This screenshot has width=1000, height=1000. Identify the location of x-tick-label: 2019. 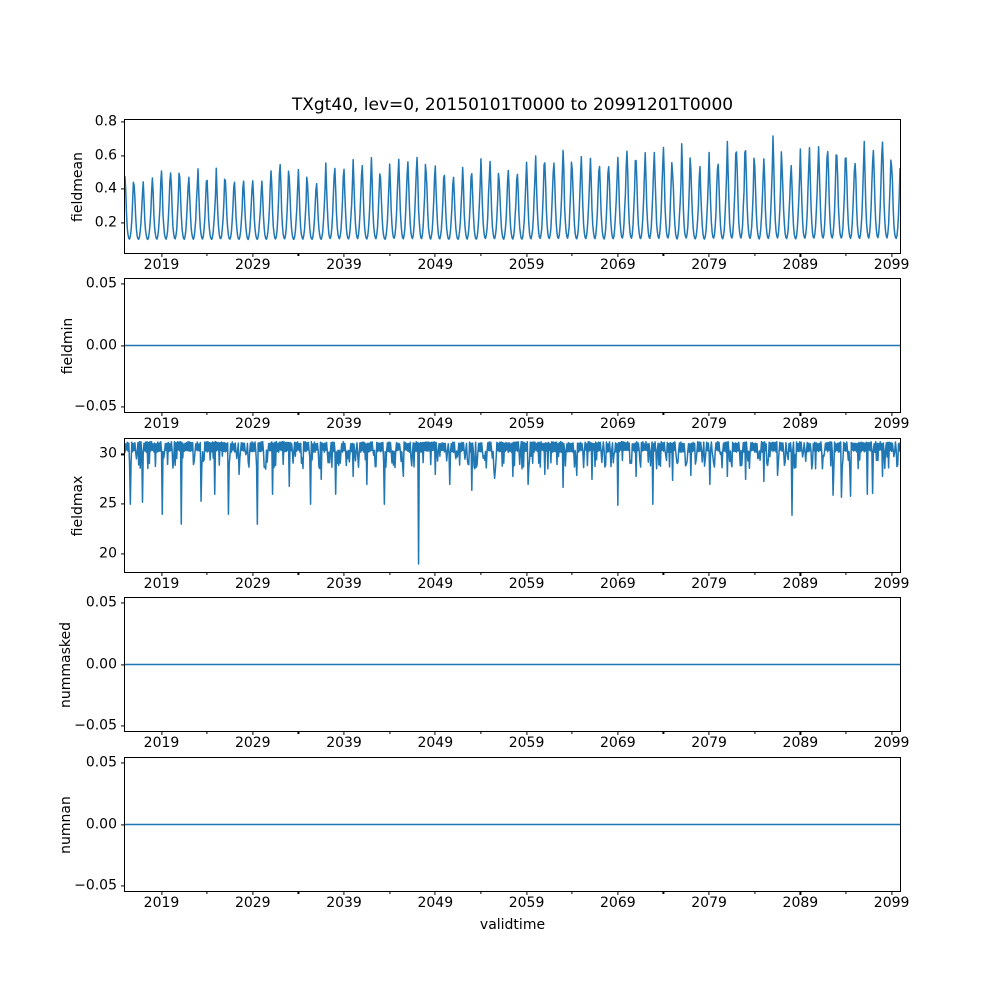
(161, 424).